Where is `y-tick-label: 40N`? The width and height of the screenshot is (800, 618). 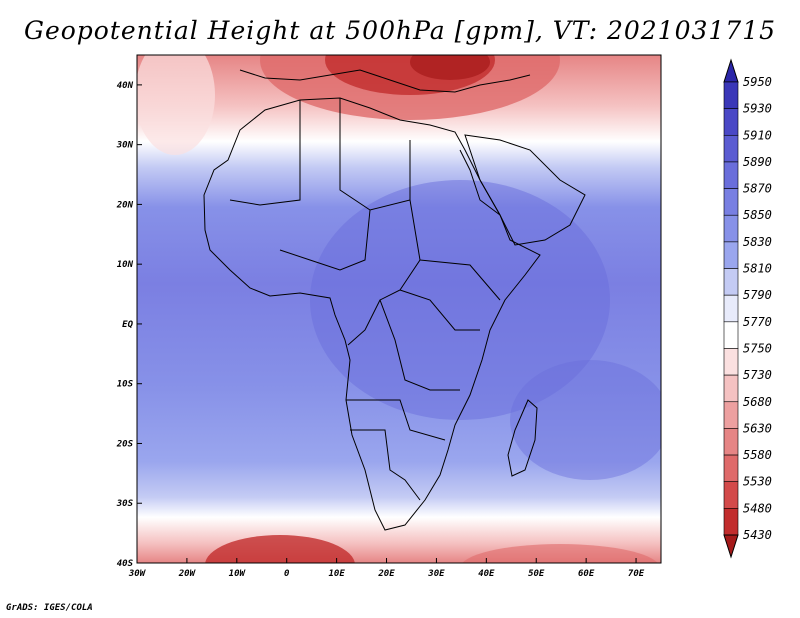 y-tick-label: 40N is located at coordinates (125, 86).